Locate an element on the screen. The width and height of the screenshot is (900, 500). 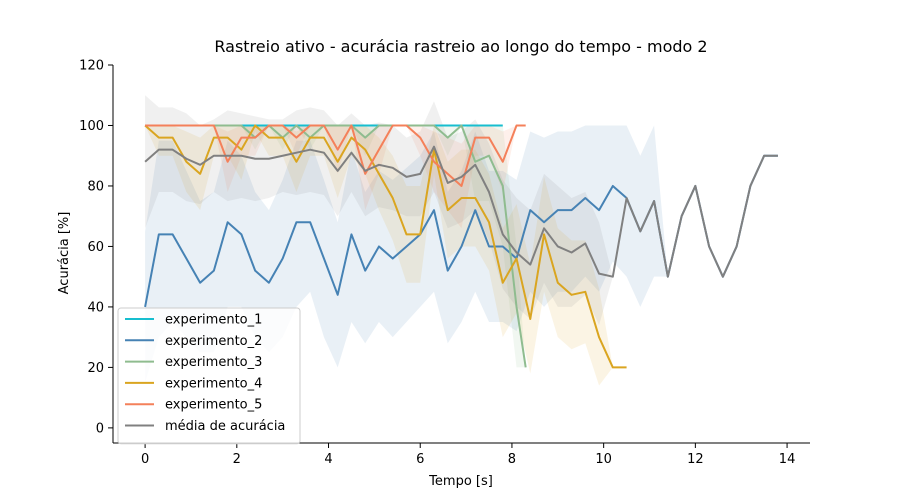
legend-label: experimento_3 is located at coordinates (213, 362).